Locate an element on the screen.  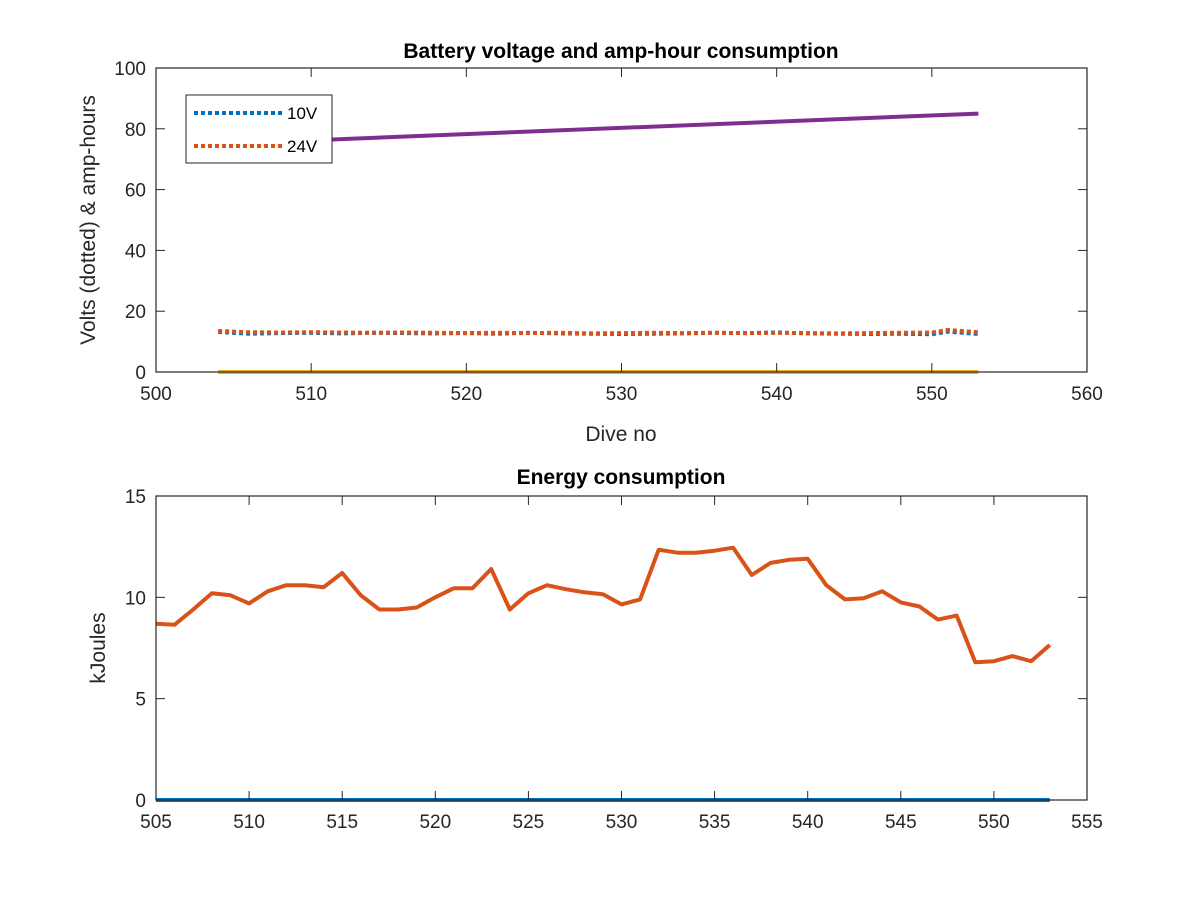
legend-label-10v: 10V is located at coordinates (302, 113).